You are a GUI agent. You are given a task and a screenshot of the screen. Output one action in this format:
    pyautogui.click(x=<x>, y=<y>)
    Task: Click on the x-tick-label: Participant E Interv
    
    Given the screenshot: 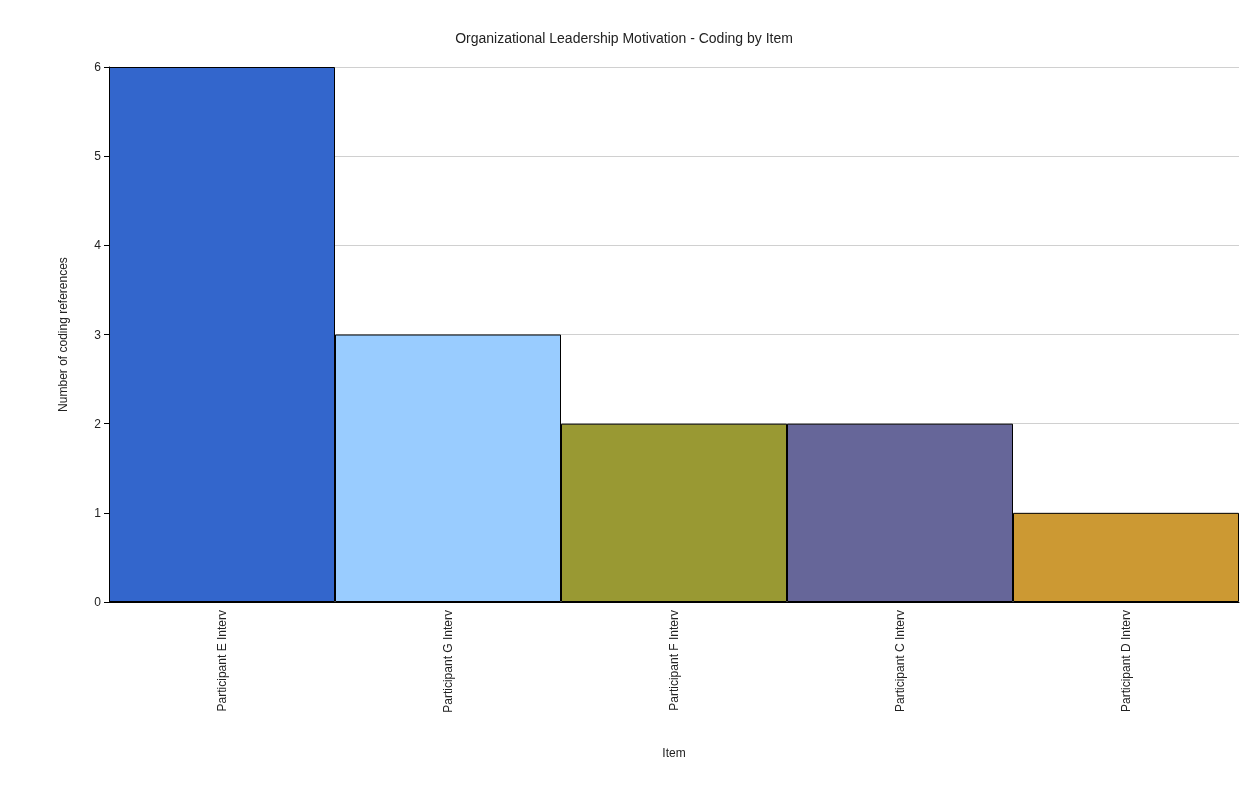 What is the action you would take?
    pyautogui.click(x=222, y=661)
    